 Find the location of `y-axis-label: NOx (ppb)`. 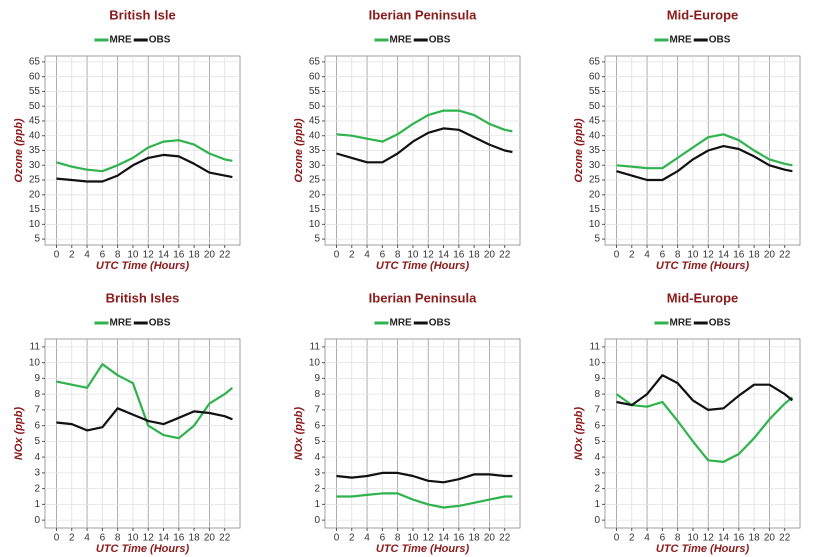

y-axis-label: NOx (ppb) is located at coordinates (19, 433).